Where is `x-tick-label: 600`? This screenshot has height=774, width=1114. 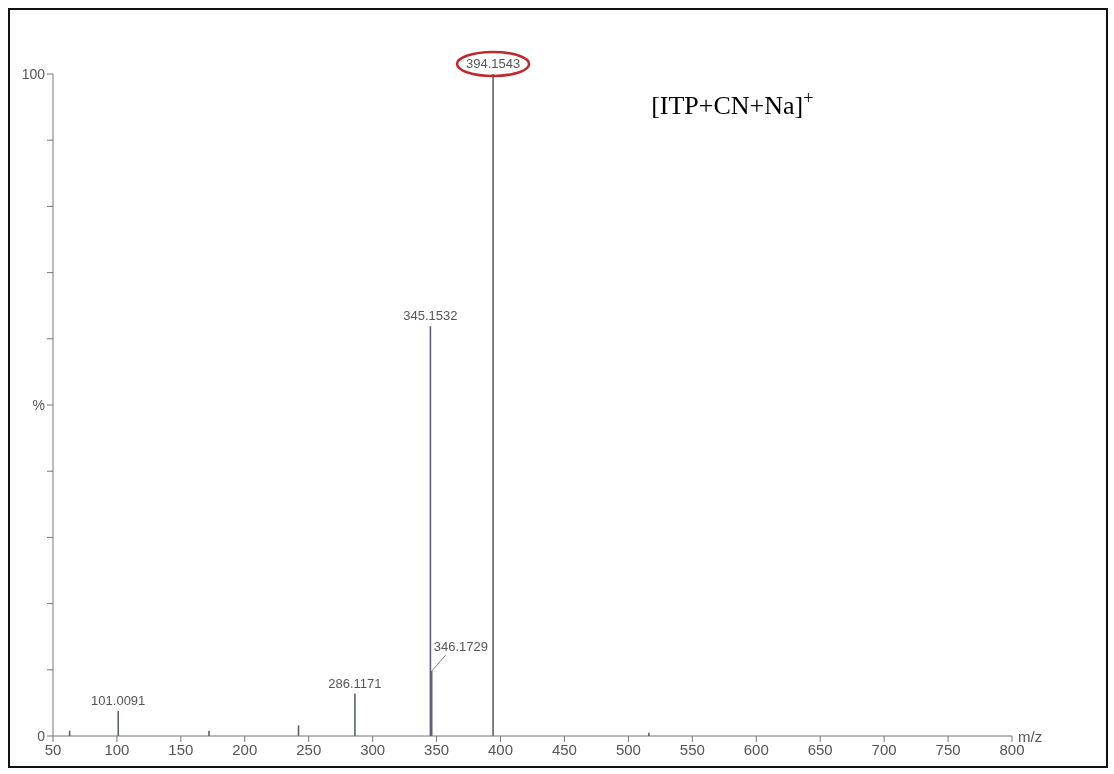 x-tick-label: 600 is located at coordinates (756, 749).